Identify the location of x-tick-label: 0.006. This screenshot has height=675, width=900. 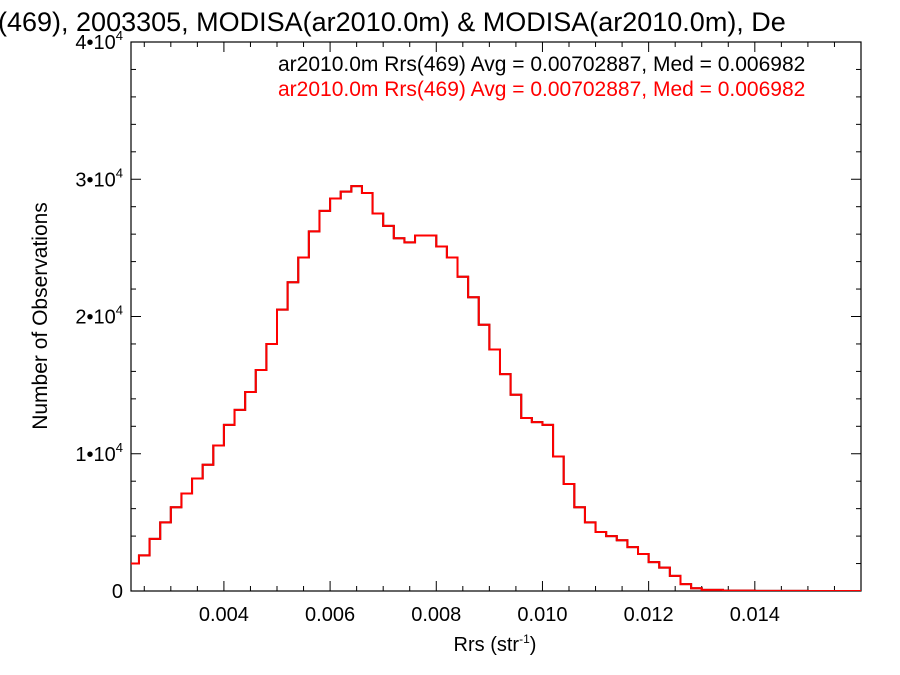
(330, 615).